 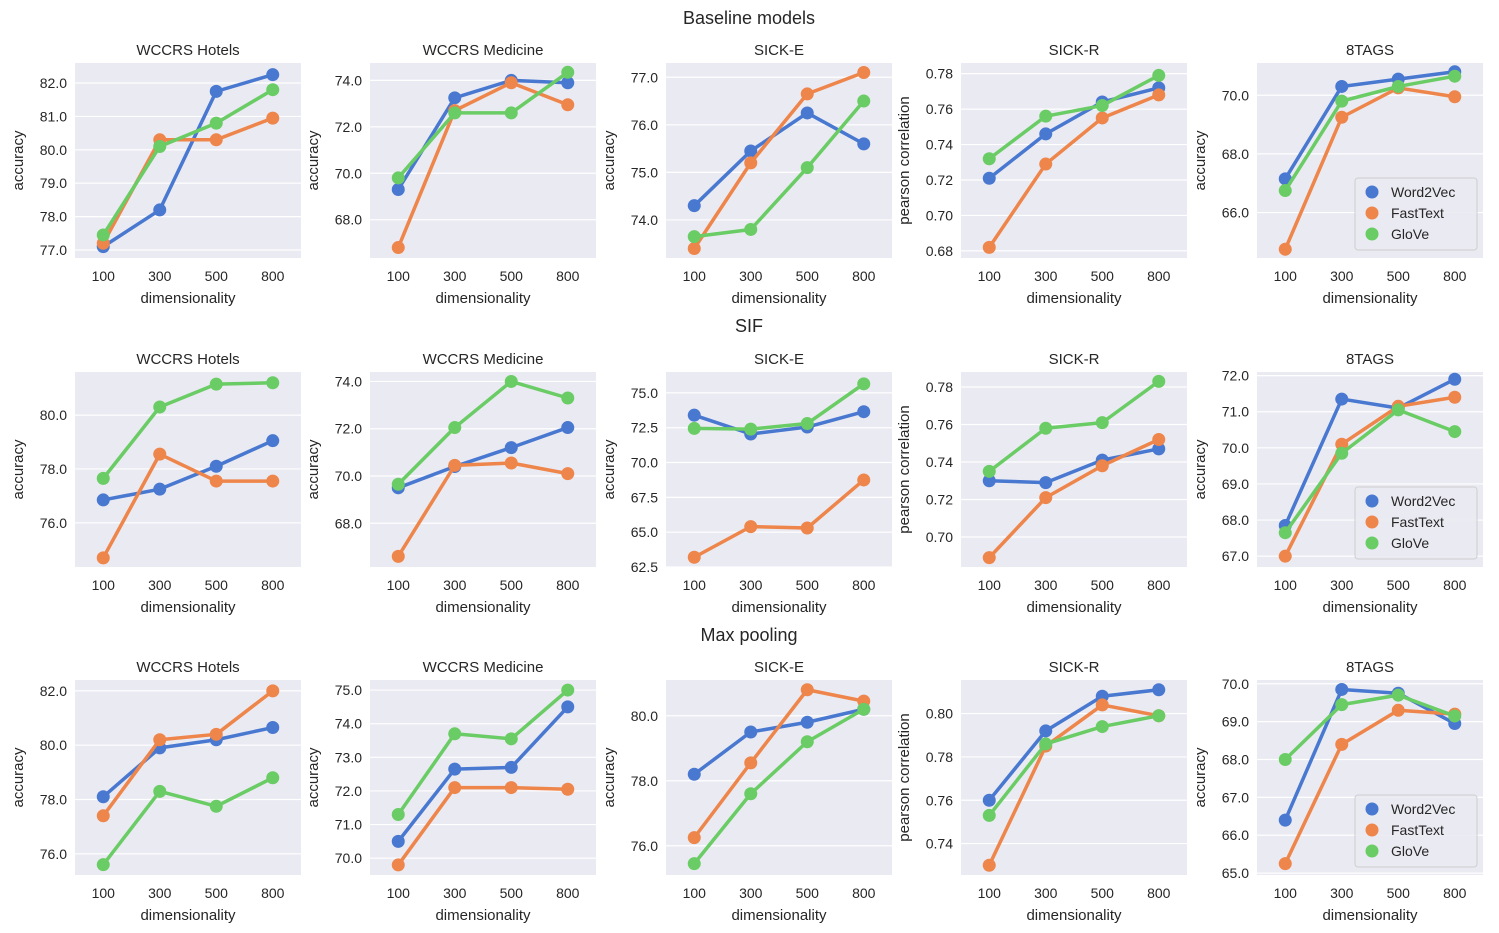 What do you see at coordinates (644, 77) in the screenshot?
I see `y-tick-label: 77.0` at bounding box center [644, 77].